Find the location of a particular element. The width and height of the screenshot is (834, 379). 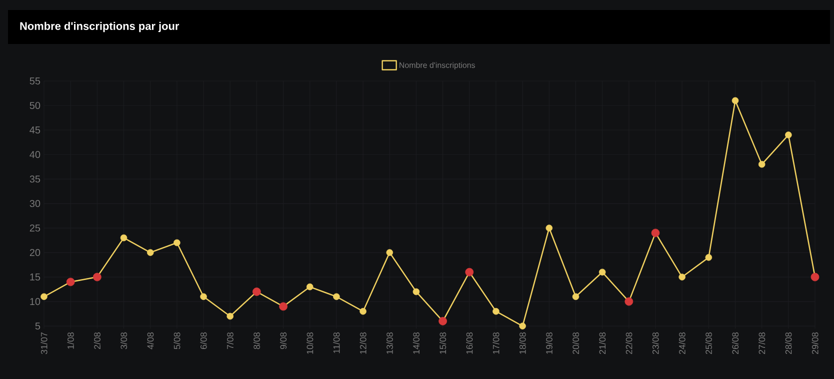

x-tick-label: 3/08 is located at coordinates (124, 341).